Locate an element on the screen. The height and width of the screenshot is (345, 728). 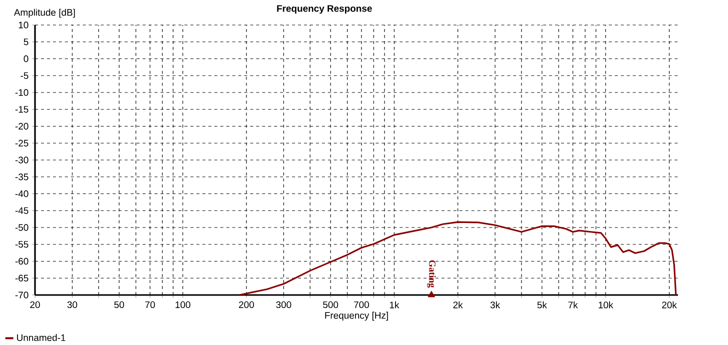
y-tick-label: -30 is located at coordinates (21, 160).